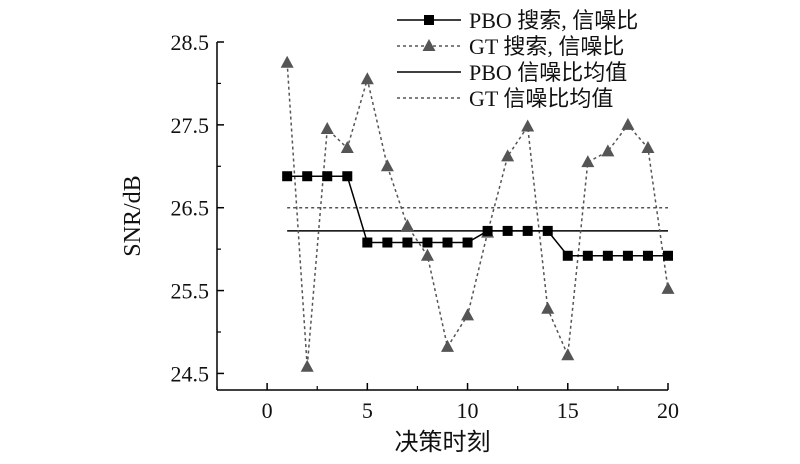 This screenshot has width=800, height=464. What do you see at coordinates (443, 442) in the screenshot?
I see `x-axis-title: 决策时刻` at bounding box center [443, 442].